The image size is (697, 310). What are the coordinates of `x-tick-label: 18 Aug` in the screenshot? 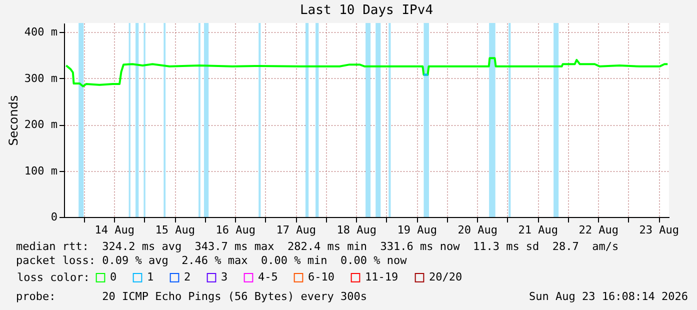 It's located at (356, 230).